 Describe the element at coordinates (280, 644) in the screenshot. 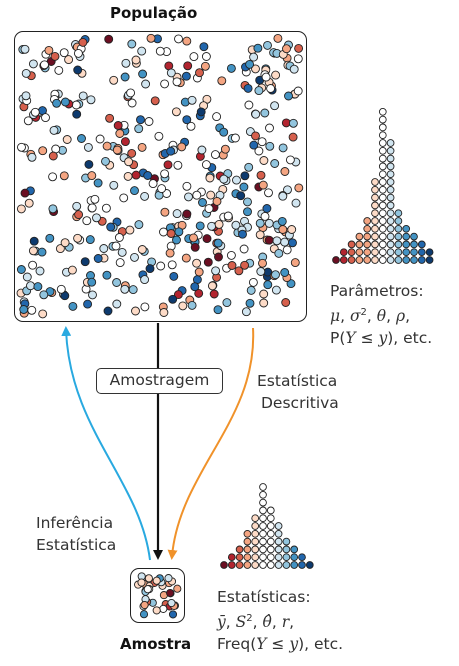

I see `statistics-frequency: Freq(Y ≤ y), etc.` at that location.